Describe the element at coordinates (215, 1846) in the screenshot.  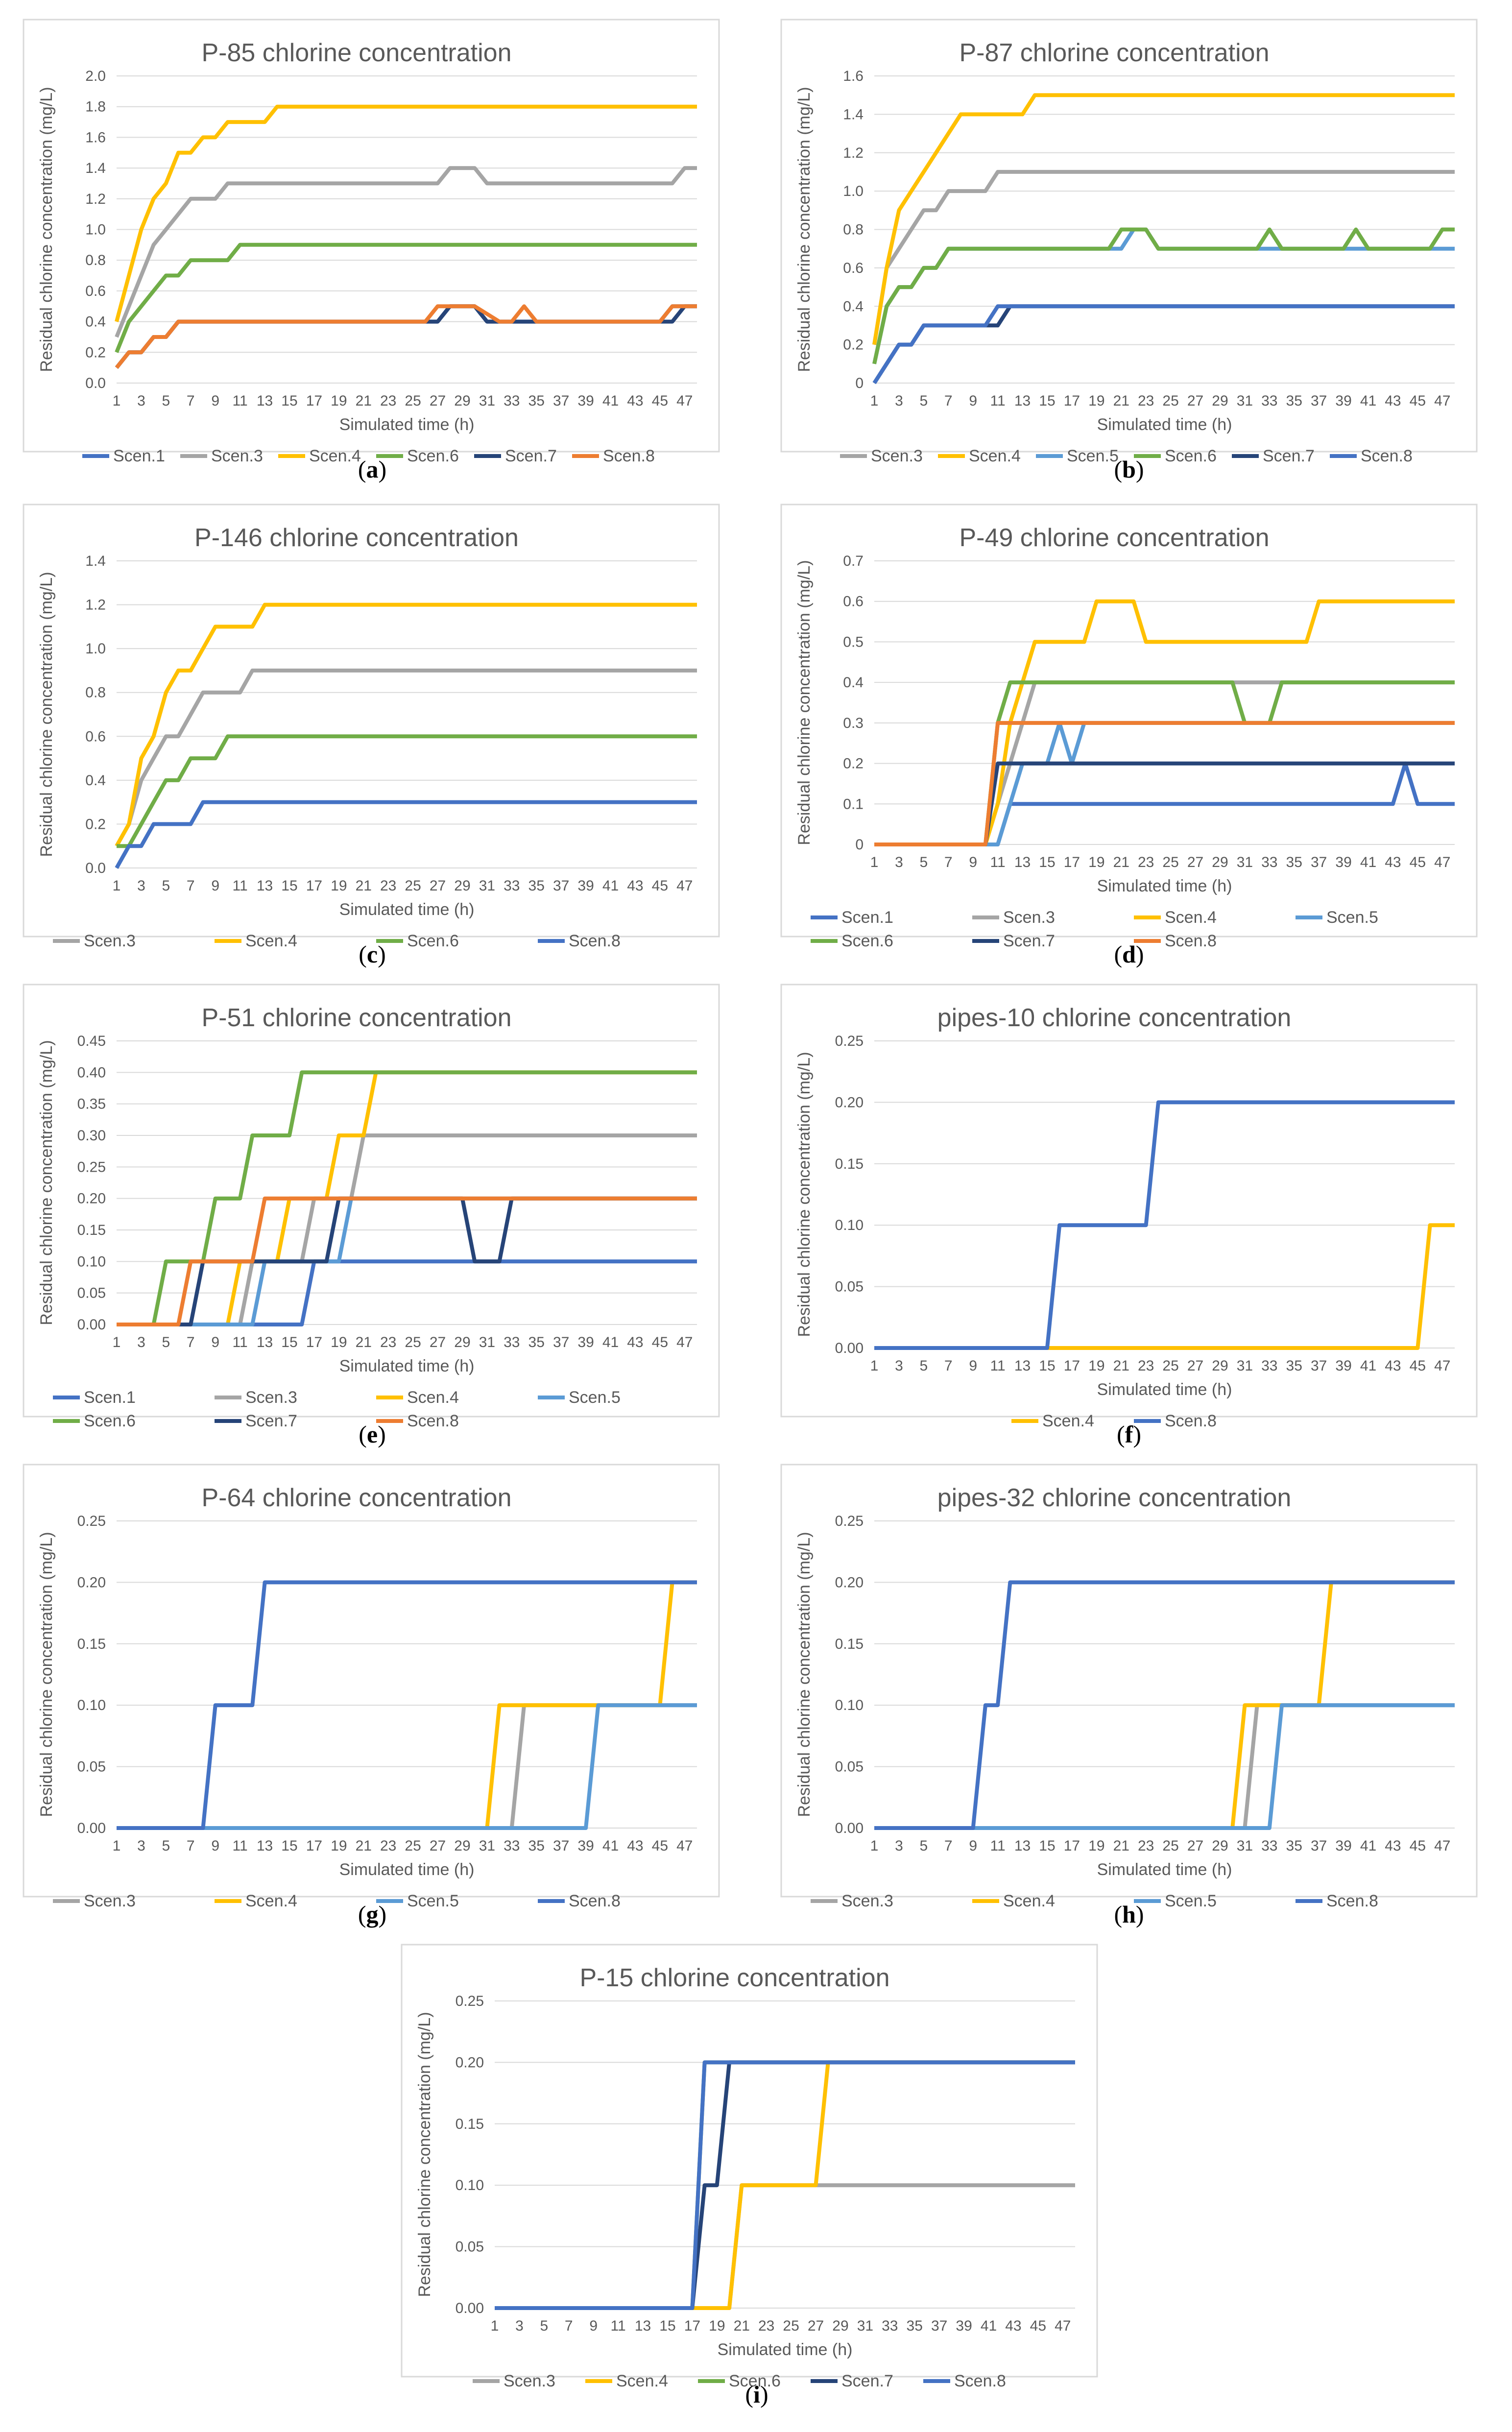
I see `x-tick-label: 9` at that location.